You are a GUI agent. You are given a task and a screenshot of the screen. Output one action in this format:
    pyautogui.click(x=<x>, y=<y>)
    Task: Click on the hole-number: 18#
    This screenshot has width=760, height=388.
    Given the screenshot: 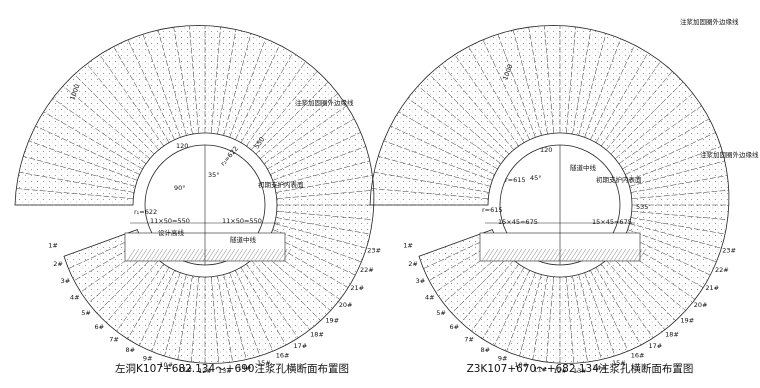 What is the action you would take?
    pyautogui.click(x=672, y=334)
    